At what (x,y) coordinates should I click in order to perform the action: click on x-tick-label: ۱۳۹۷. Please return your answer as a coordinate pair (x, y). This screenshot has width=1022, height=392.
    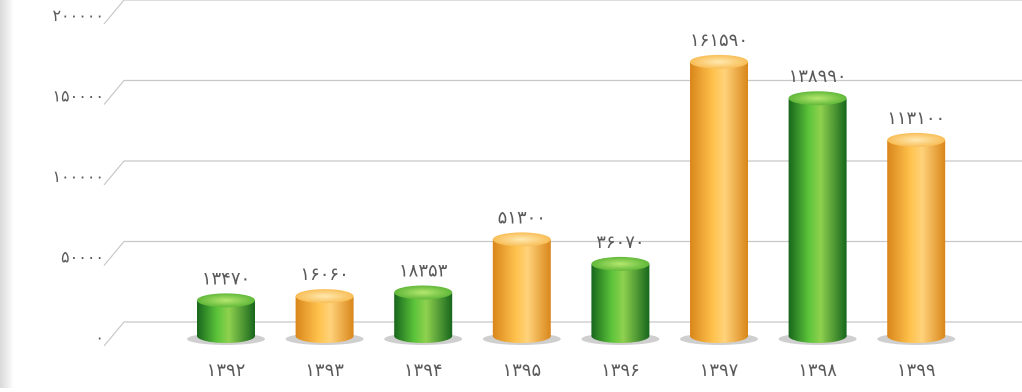
    Looking at the image, I should click on (719, 370).